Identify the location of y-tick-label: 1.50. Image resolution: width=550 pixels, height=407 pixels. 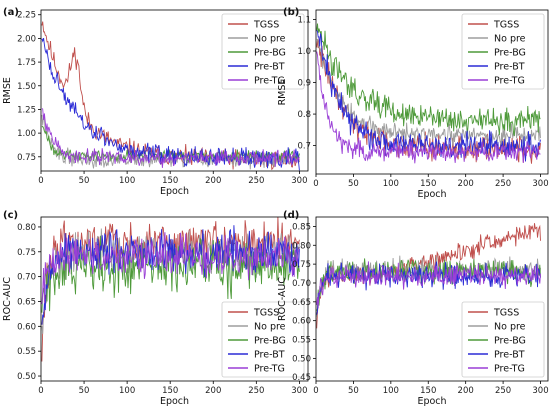
(26, 87).